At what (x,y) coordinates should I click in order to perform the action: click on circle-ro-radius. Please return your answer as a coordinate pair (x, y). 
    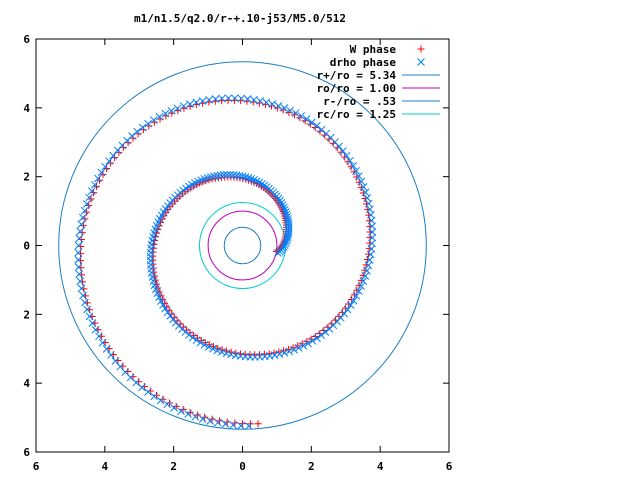
    Looking at the image, I should click on (242, 245).